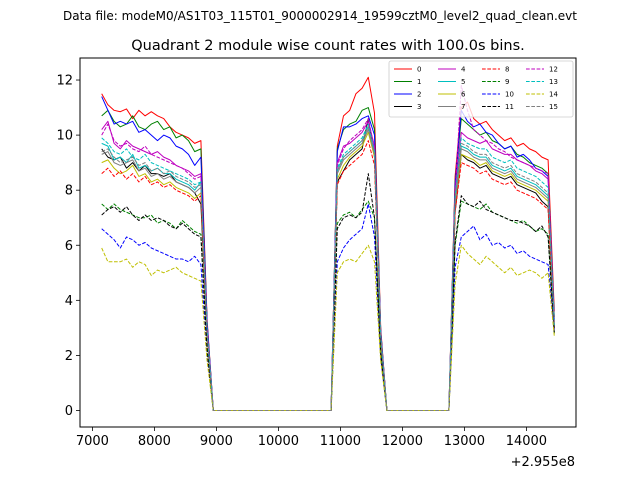 This screenshot has width=640, height=480. I want to click on legend-label-5: 5, so click(463, 82).